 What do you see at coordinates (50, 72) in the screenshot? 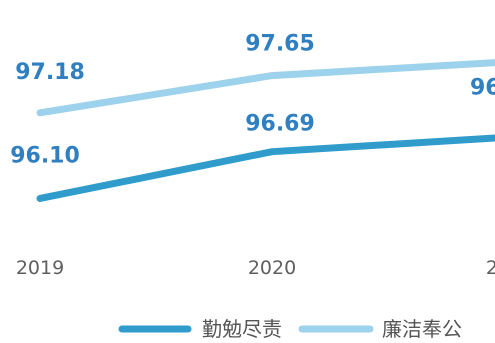
I see `data-label: 97.18` at bounding box center [50, 72].